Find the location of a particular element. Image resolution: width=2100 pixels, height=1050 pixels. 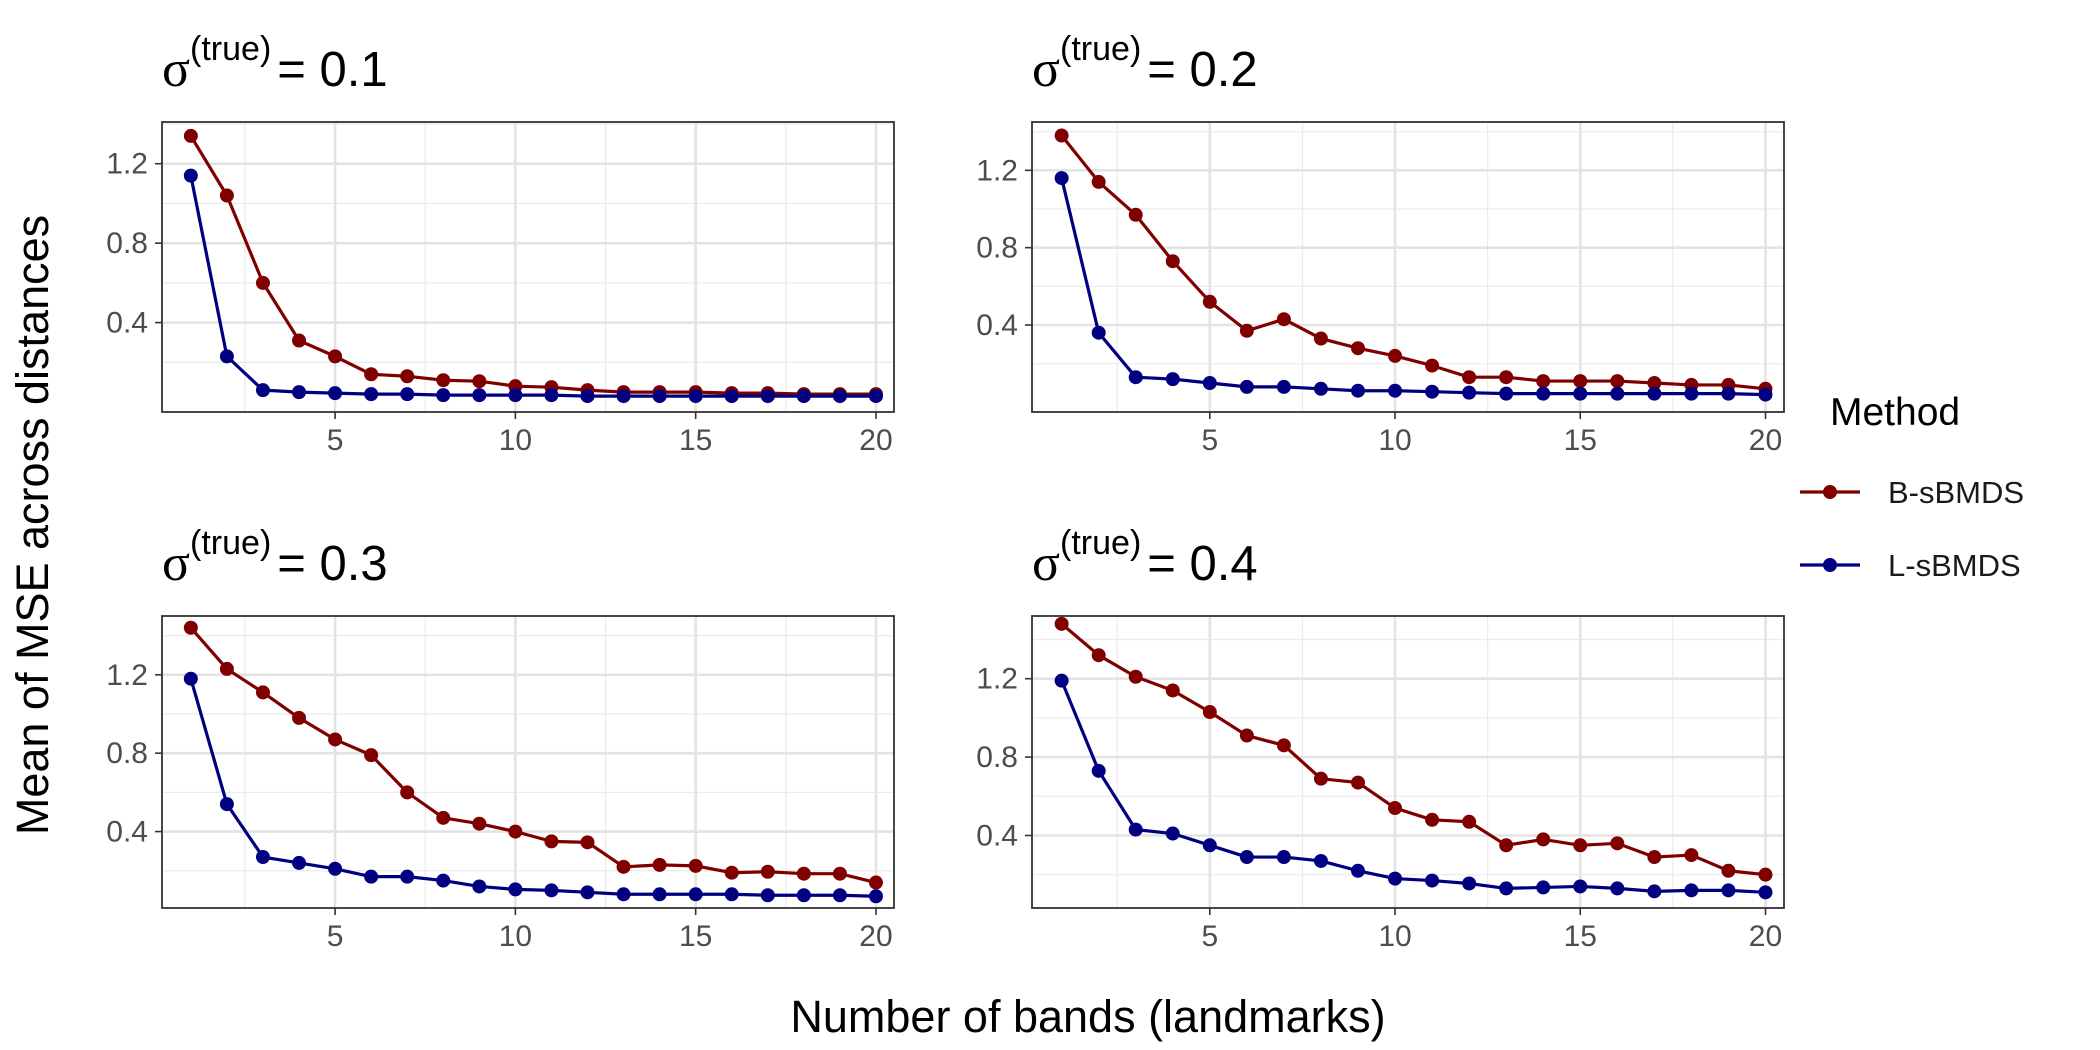

x-tick-label: 10 is located at coordinates (1394, 440).